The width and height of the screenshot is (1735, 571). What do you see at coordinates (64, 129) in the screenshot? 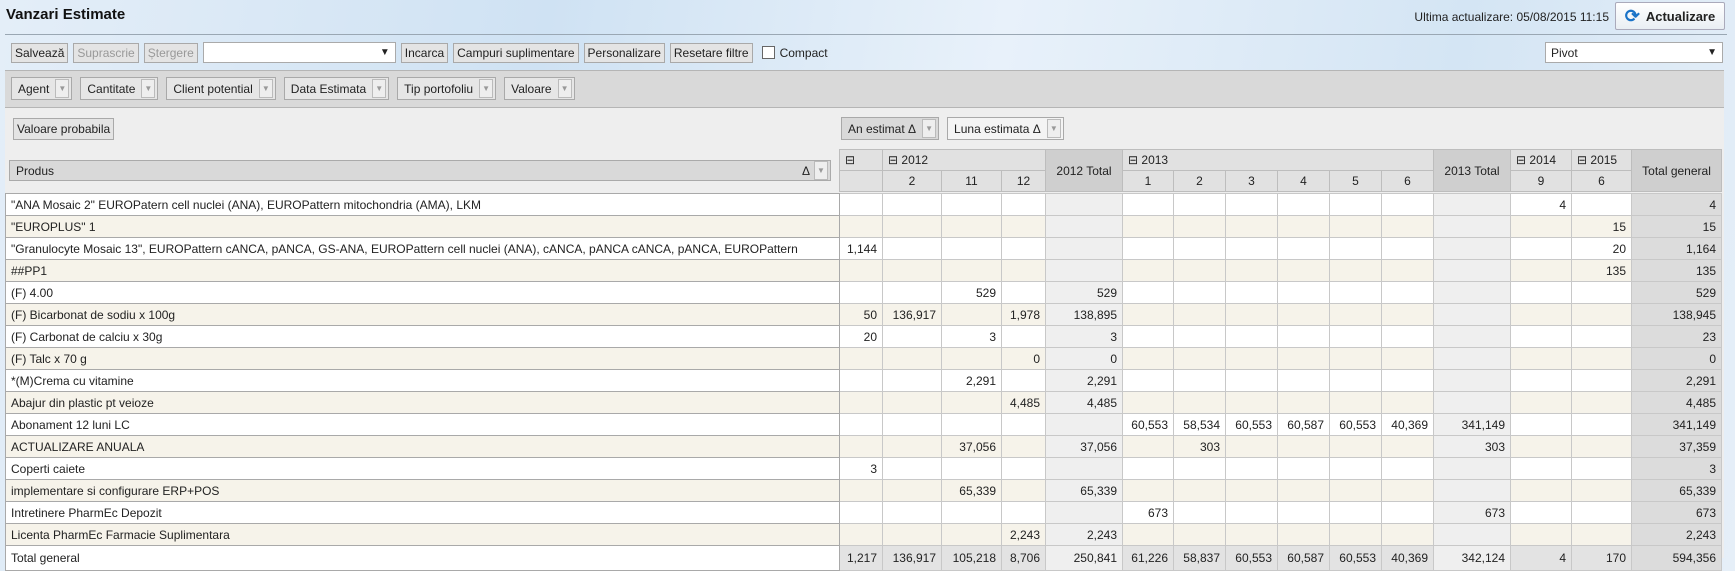
I see `data-field-button: Valoare probabila` at bounding box center [64, 129].